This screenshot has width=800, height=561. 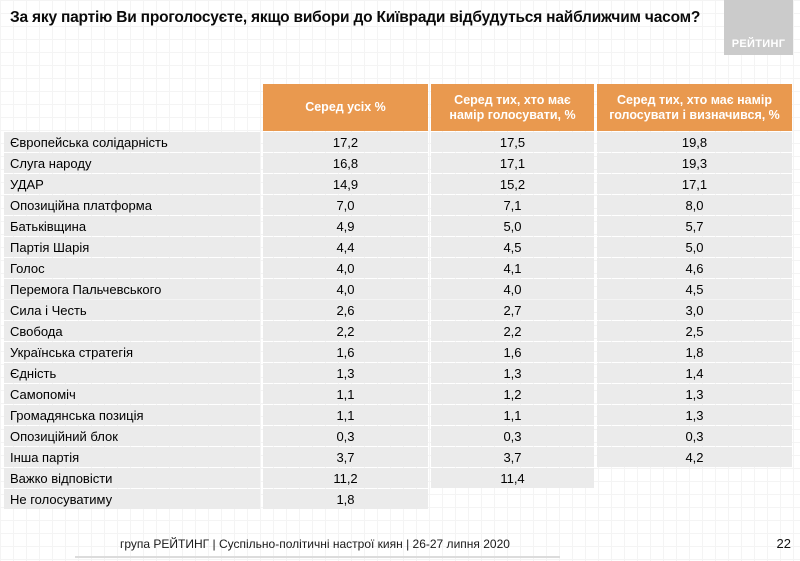 I want to click on value-intend-cell: 1,2, so click(x=512, y=394).